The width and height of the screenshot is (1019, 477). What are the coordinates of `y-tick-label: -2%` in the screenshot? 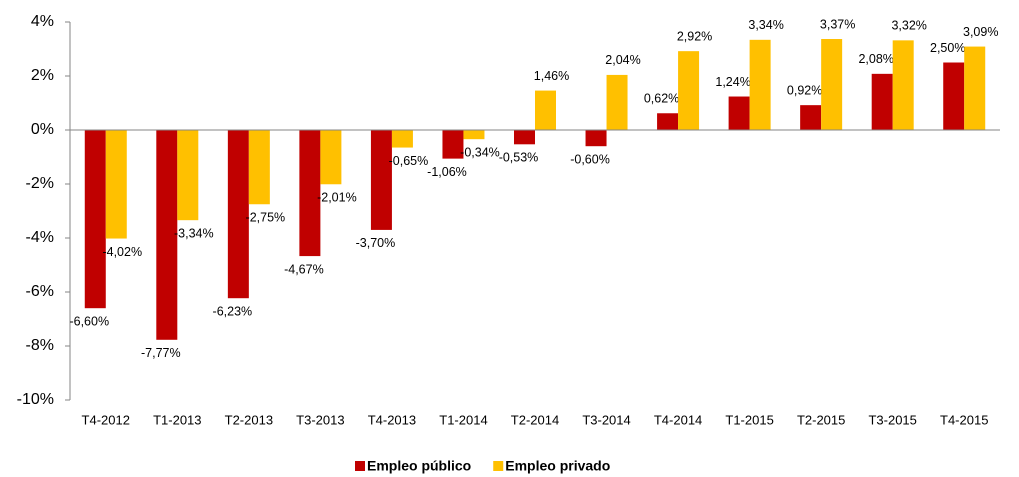 It's located at (40, 183).